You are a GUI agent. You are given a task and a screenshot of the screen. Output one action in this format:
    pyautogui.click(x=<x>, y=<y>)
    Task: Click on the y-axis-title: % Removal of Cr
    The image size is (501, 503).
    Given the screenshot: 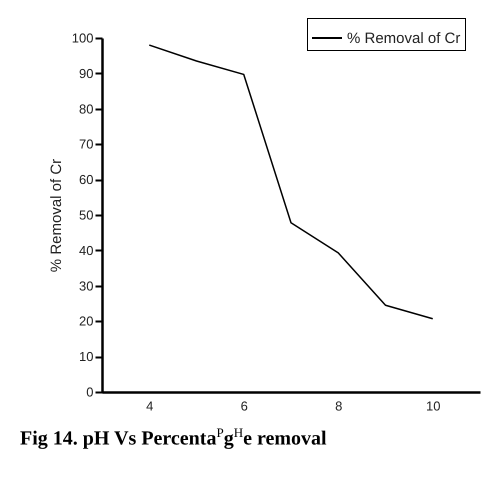 What is the action you would take?
    pyautogui.click(x=56, y=215)
    